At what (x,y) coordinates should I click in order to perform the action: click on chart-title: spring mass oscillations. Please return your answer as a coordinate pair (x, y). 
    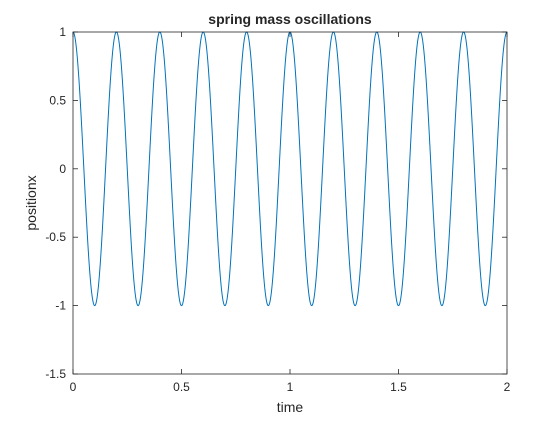
    Looking at the image, I should click on (290, 19).